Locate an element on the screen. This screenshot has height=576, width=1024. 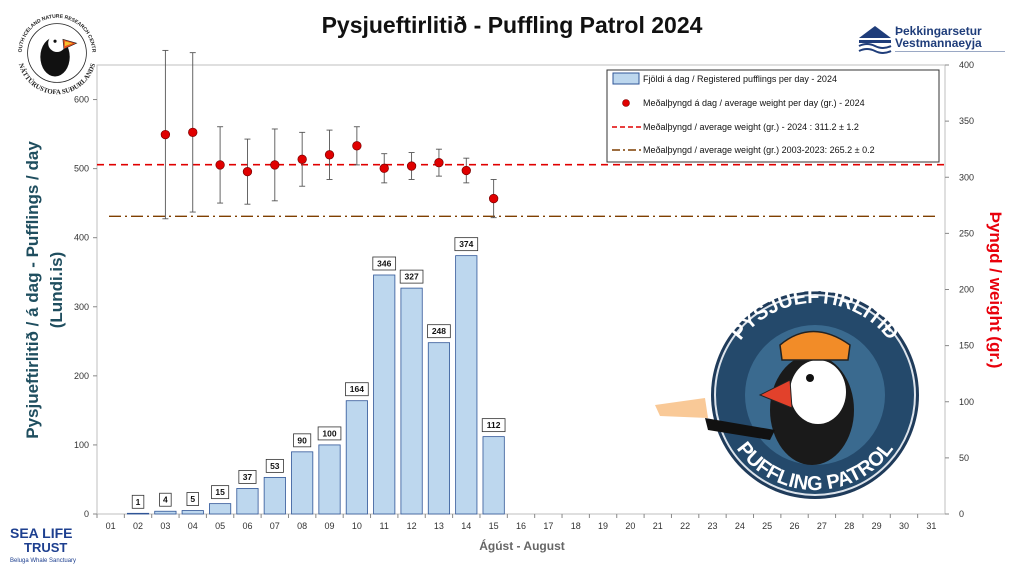
legend-box is located at coordinates (773, 116).